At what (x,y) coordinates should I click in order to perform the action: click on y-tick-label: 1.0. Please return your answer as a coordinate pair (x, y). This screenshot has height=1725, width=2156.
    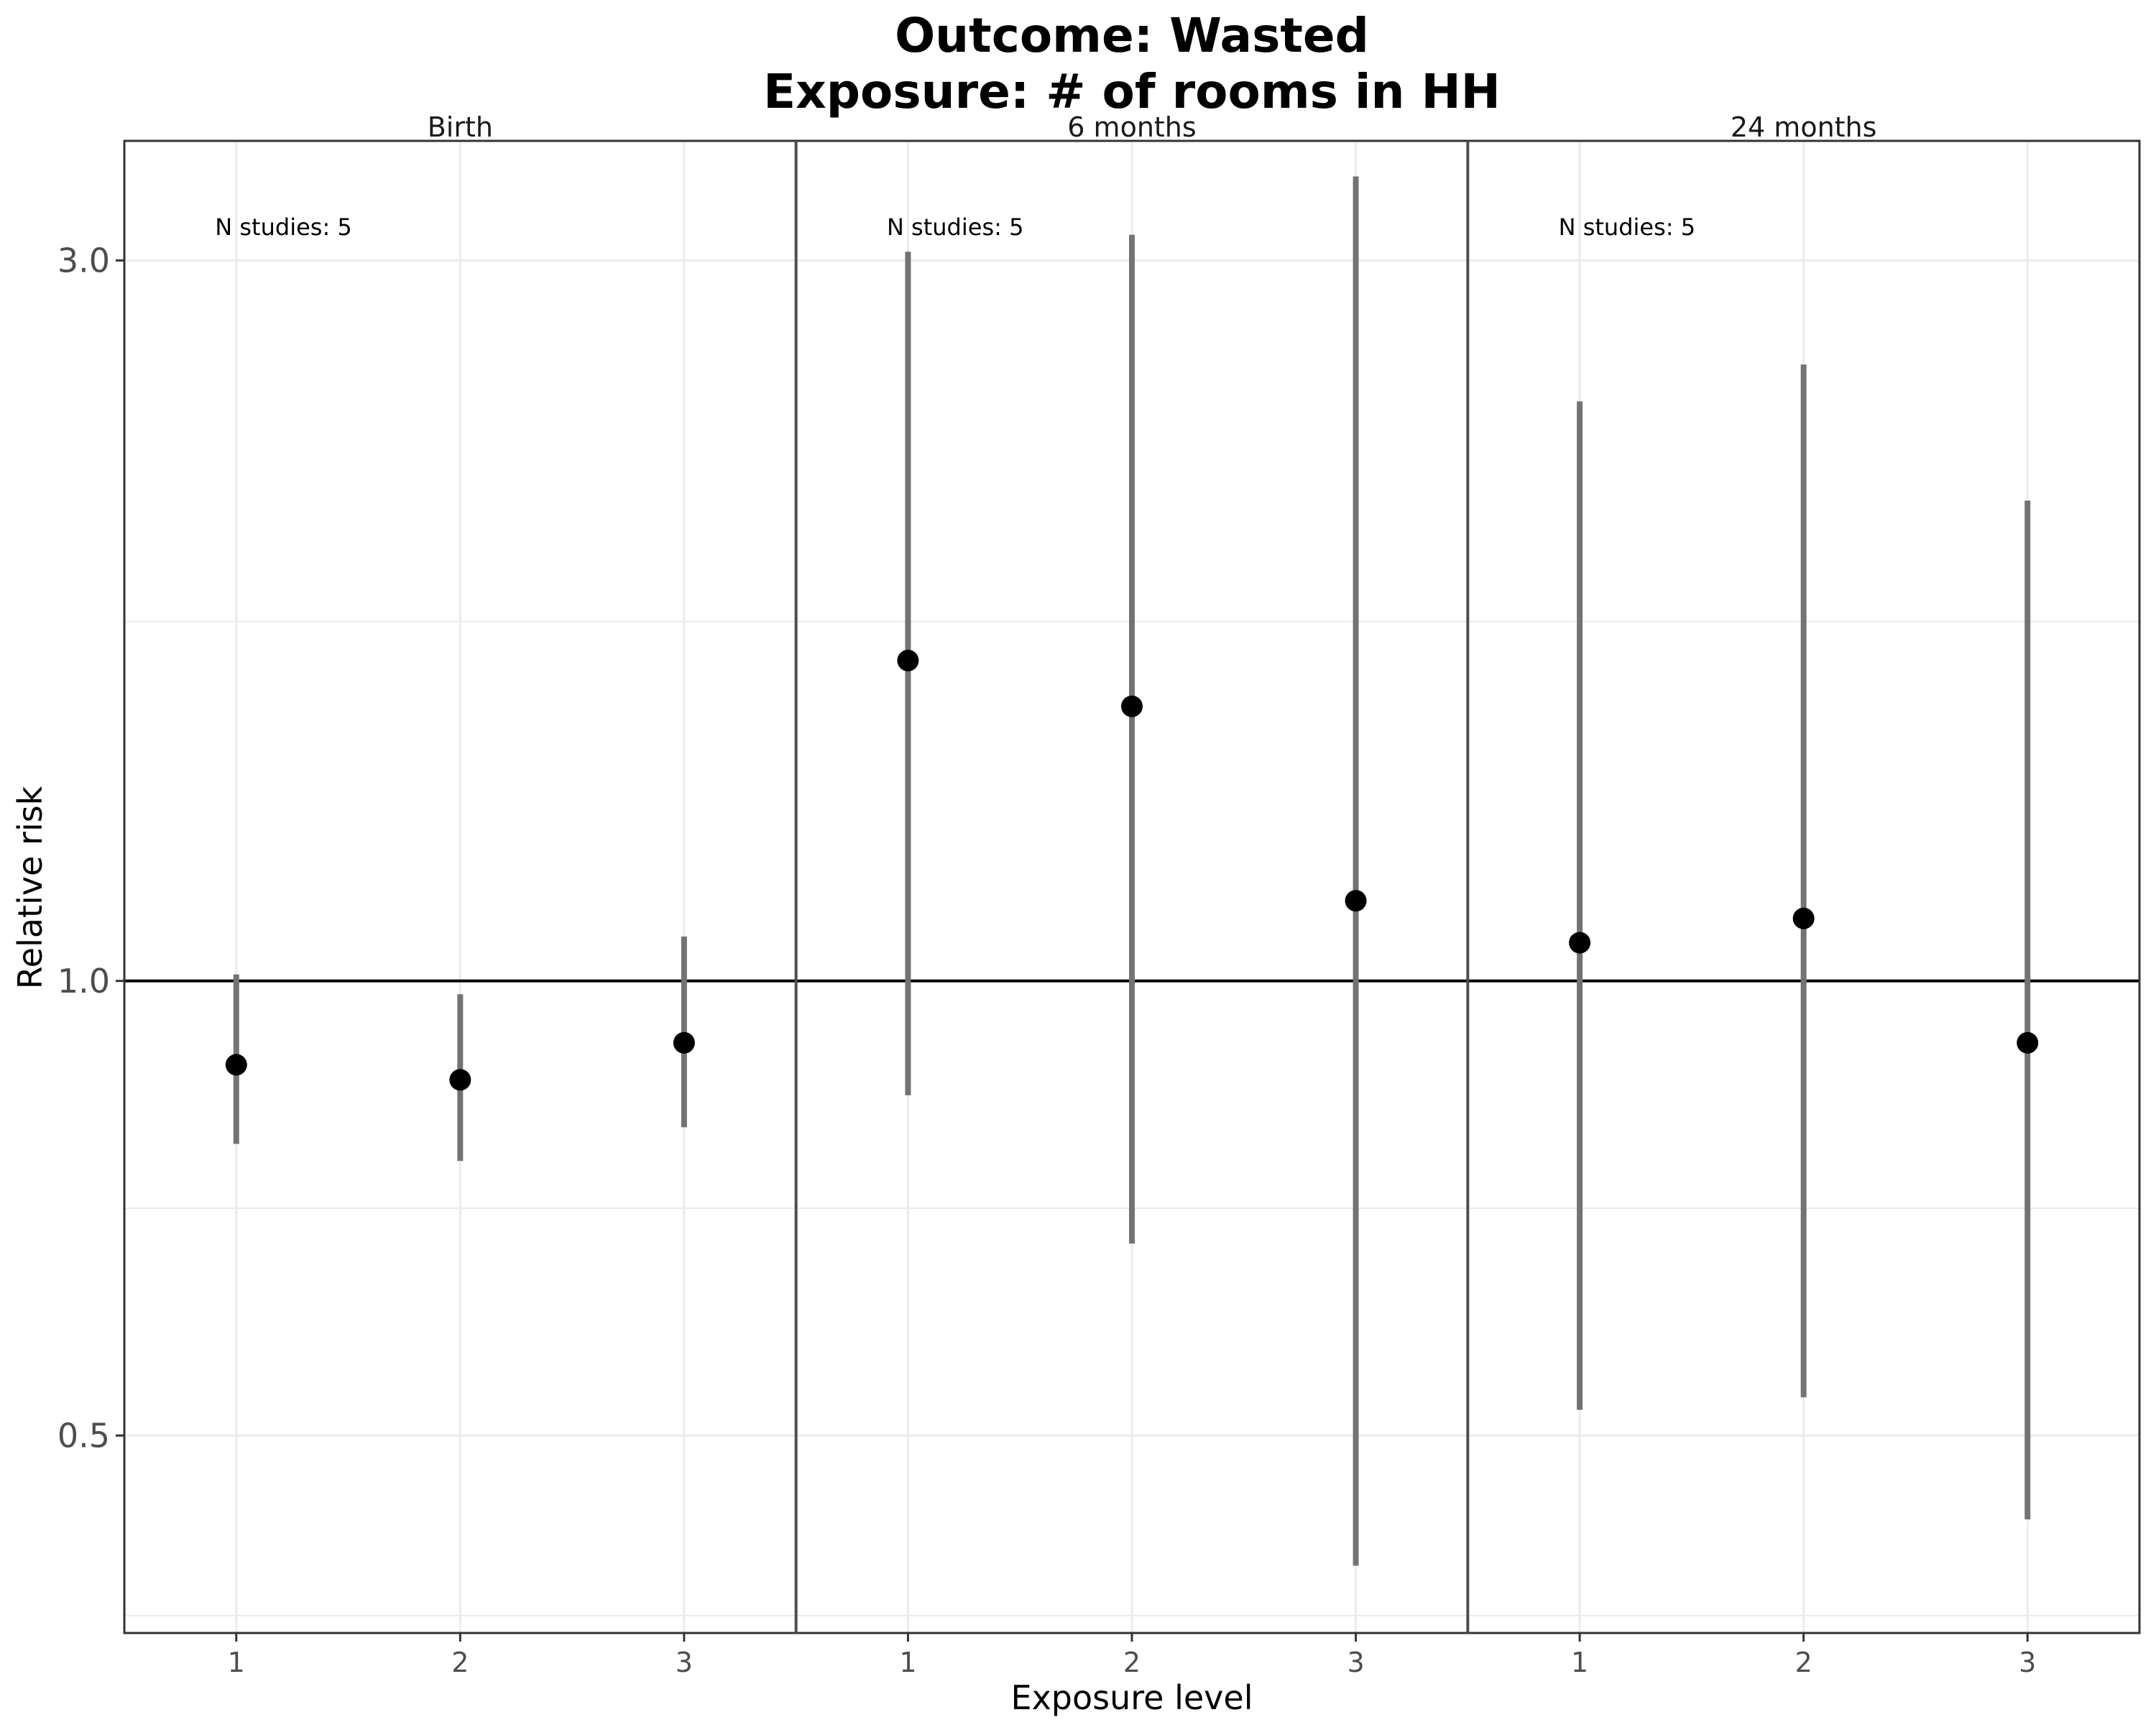
    Looking at the image, I should click on (83, 981).